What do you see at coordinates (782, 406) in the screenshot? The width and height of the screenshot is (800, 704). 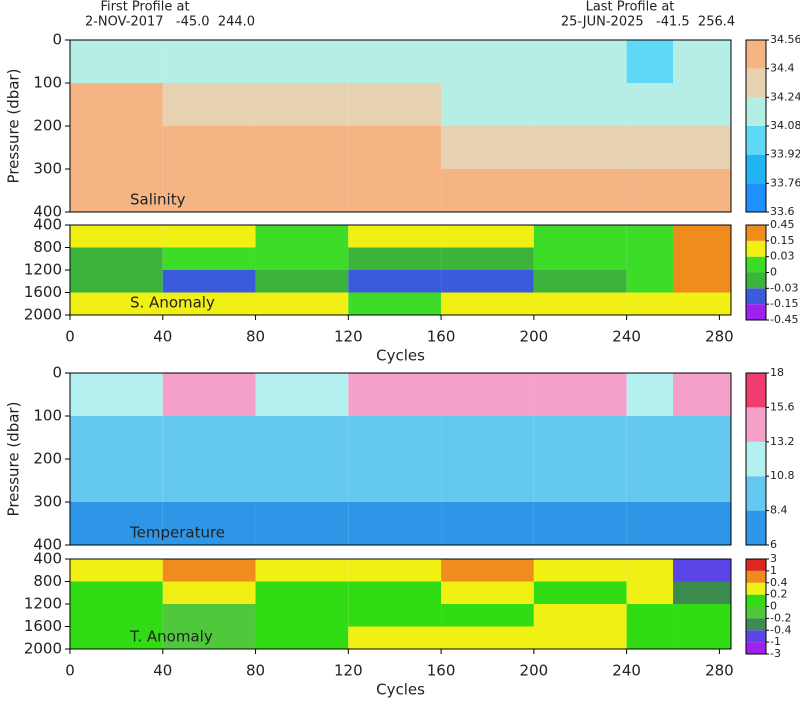 I see `colorbar-label: 15.6` at bounding box center [782, 406].